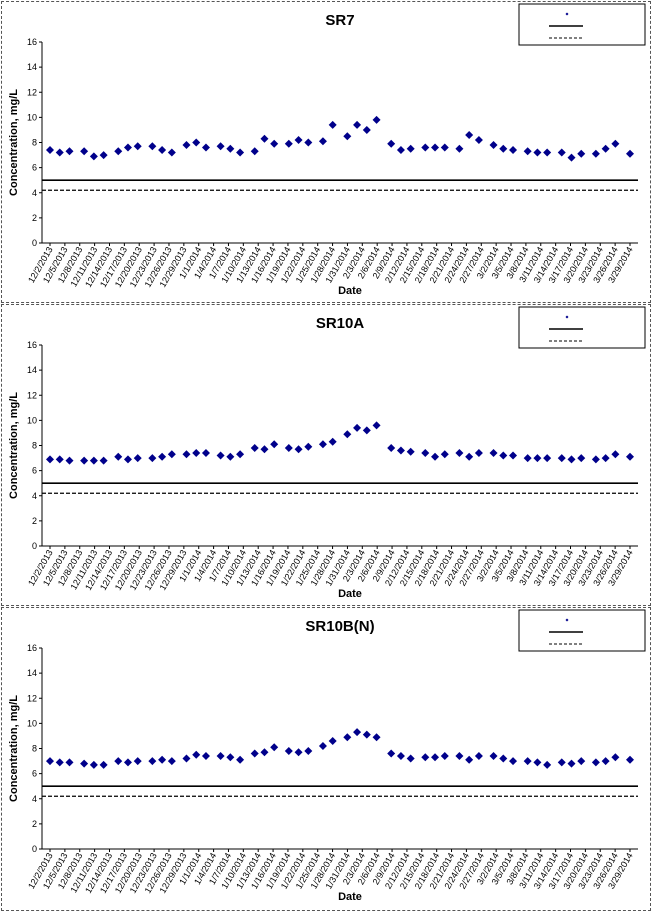 This screenshot has width=652, height=912. I want to click on legend, so click(582, 24).